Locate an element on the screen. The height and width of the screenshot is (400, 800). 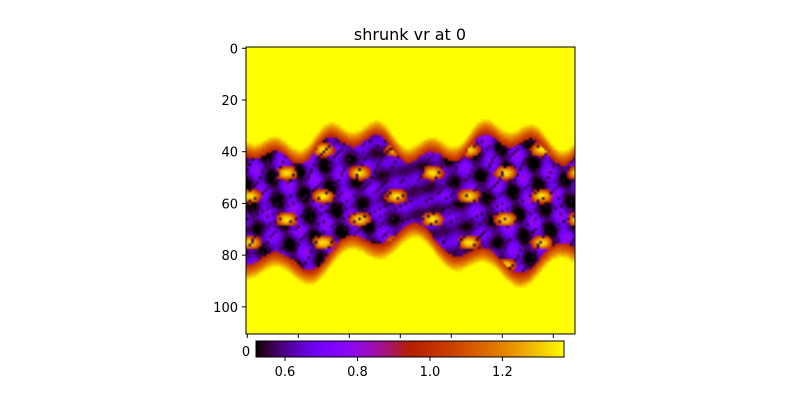
colorbar-tick-label: 1.0 is located at coordinates (430, 372).